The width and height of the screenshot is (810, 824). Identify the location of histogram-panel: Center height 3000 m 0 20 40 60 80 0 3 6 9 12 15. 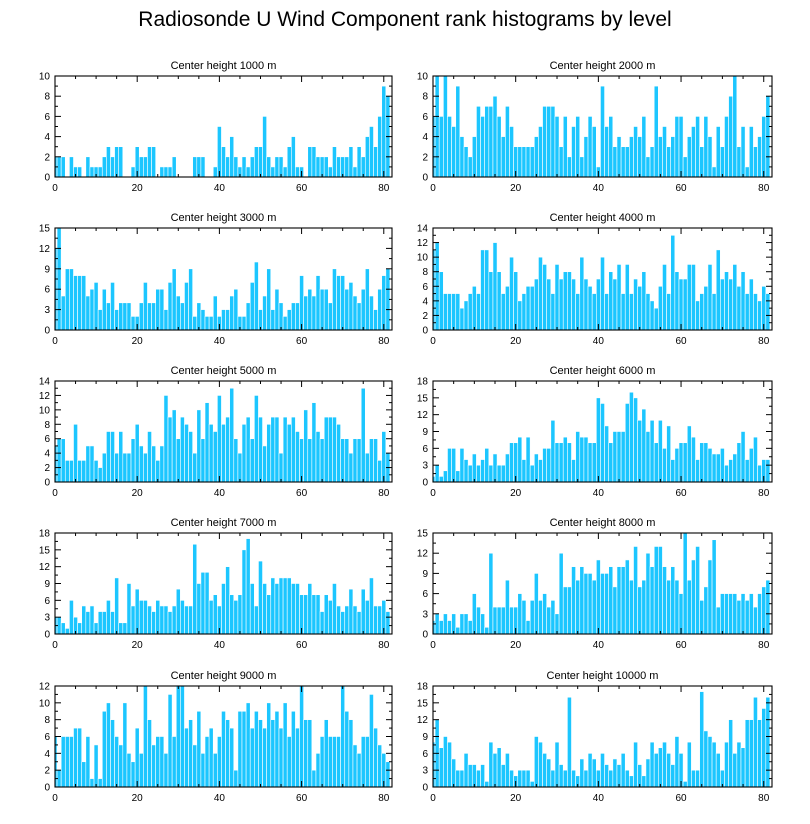
(216, 279).